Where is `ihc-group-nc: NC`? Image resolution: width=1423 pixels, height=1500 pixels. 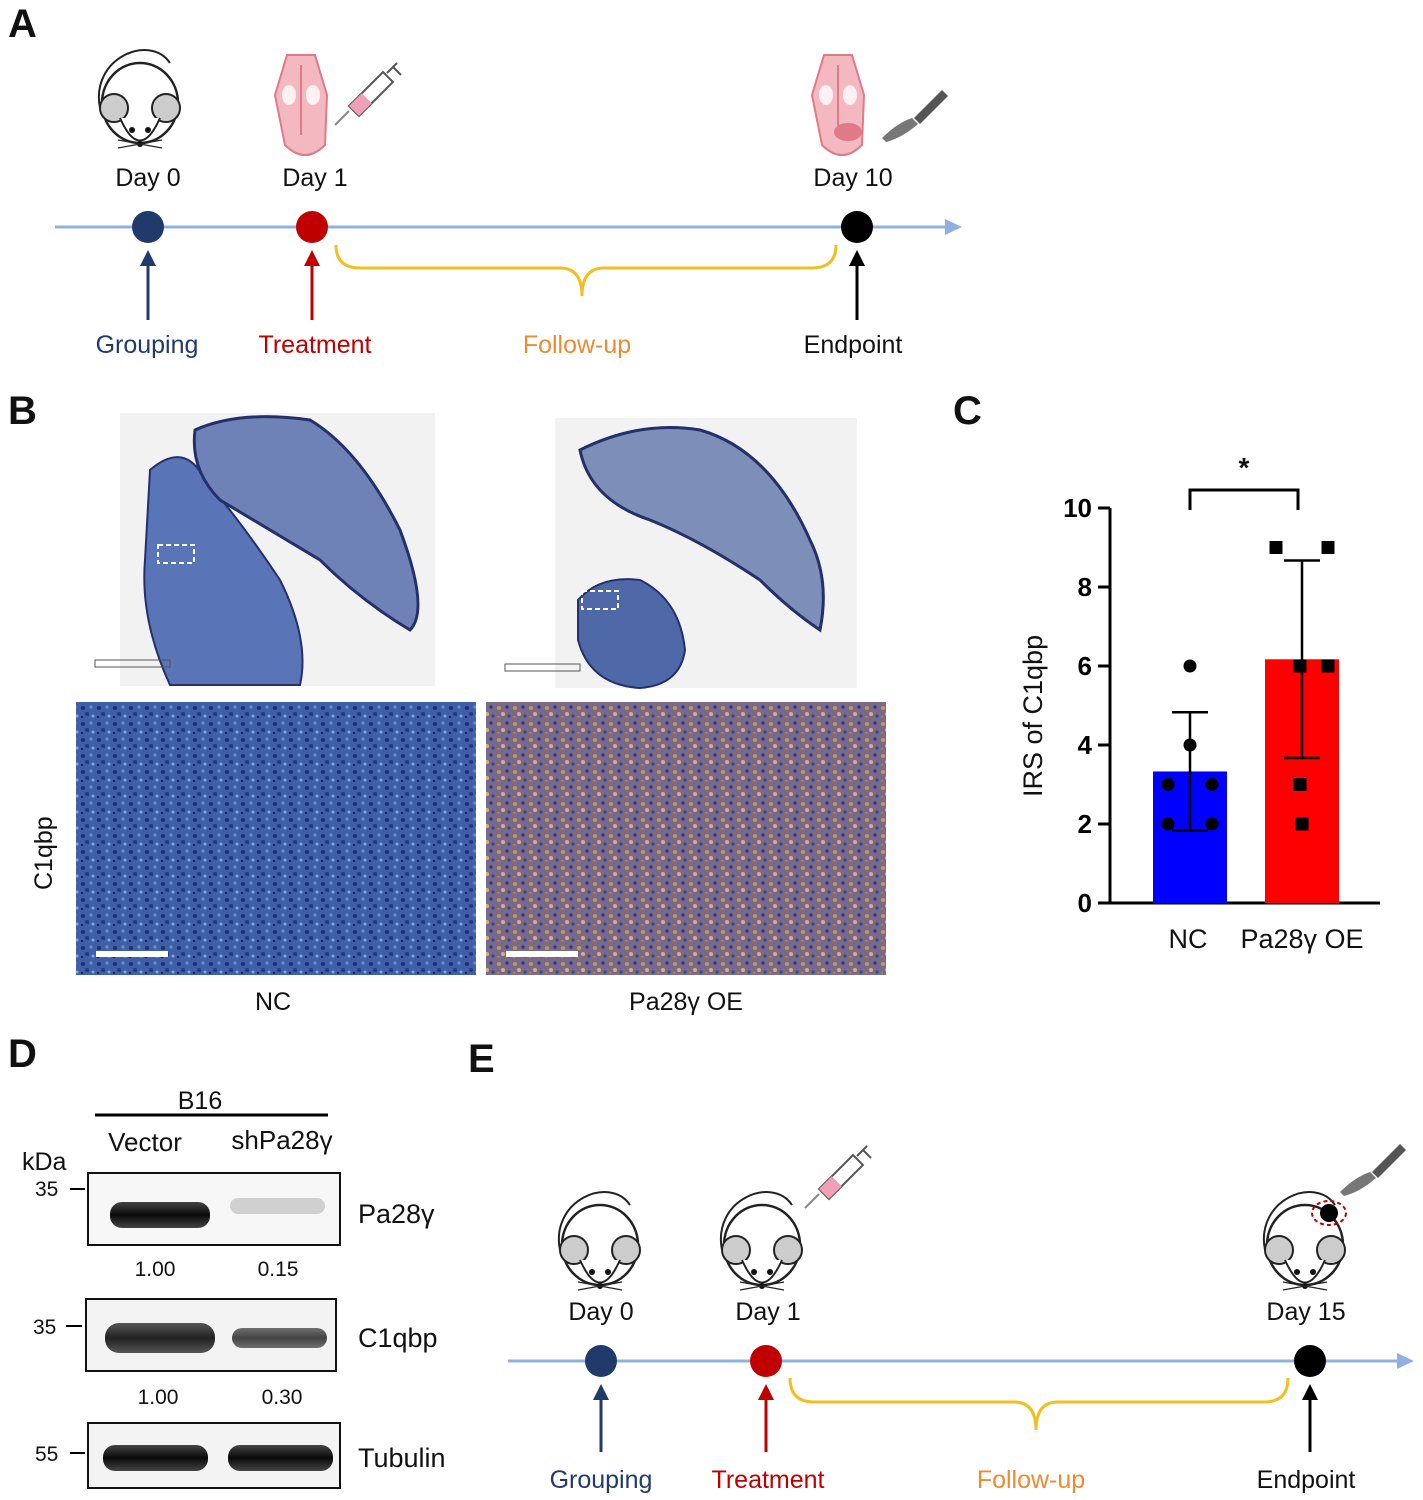
ihc-group-nc: NC is located at coordinates (273, 1002).